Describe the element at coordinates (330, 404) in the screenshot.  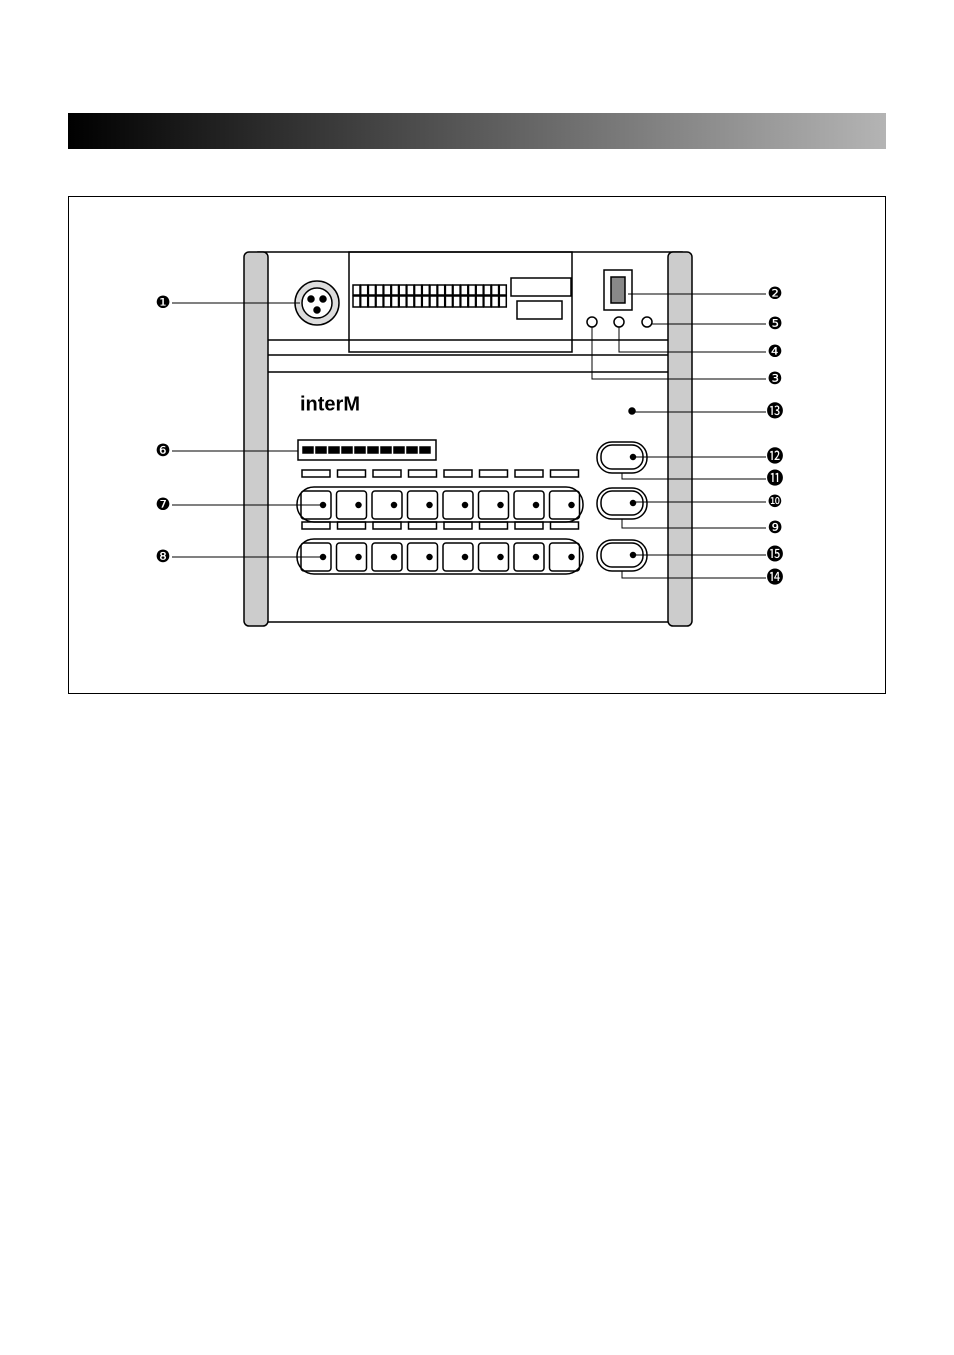
I see `logo: interM` at that location.